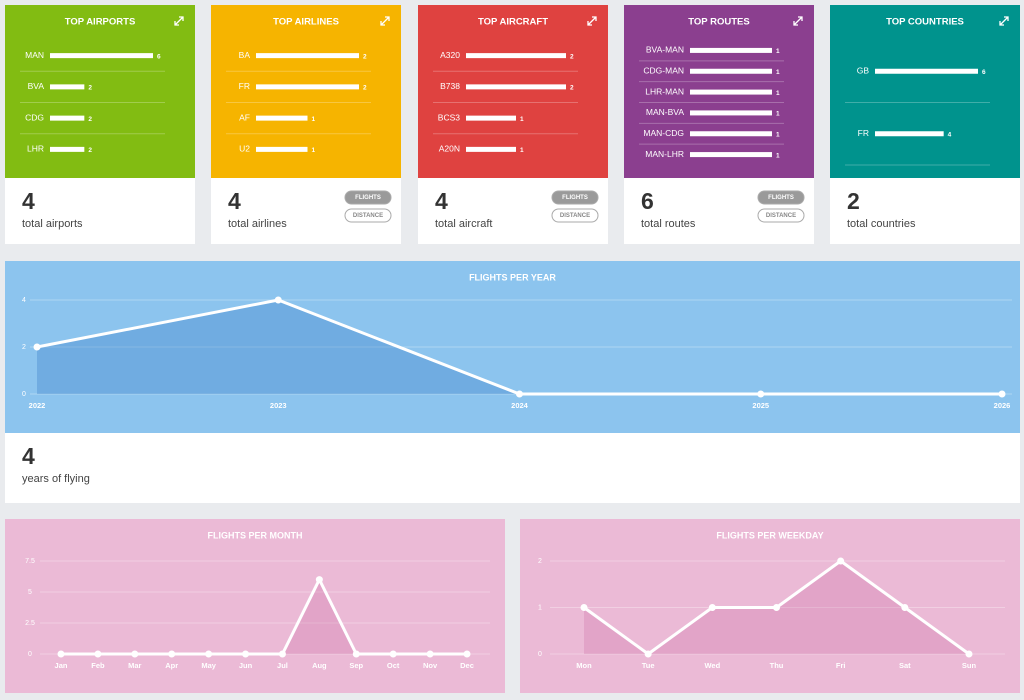 The width and height of the screenshot is (1024, 700). What do you see at coordinates (52, 224) in the screenshot?
I see `stat-caption: total airports` at bounding box center [52, 224].